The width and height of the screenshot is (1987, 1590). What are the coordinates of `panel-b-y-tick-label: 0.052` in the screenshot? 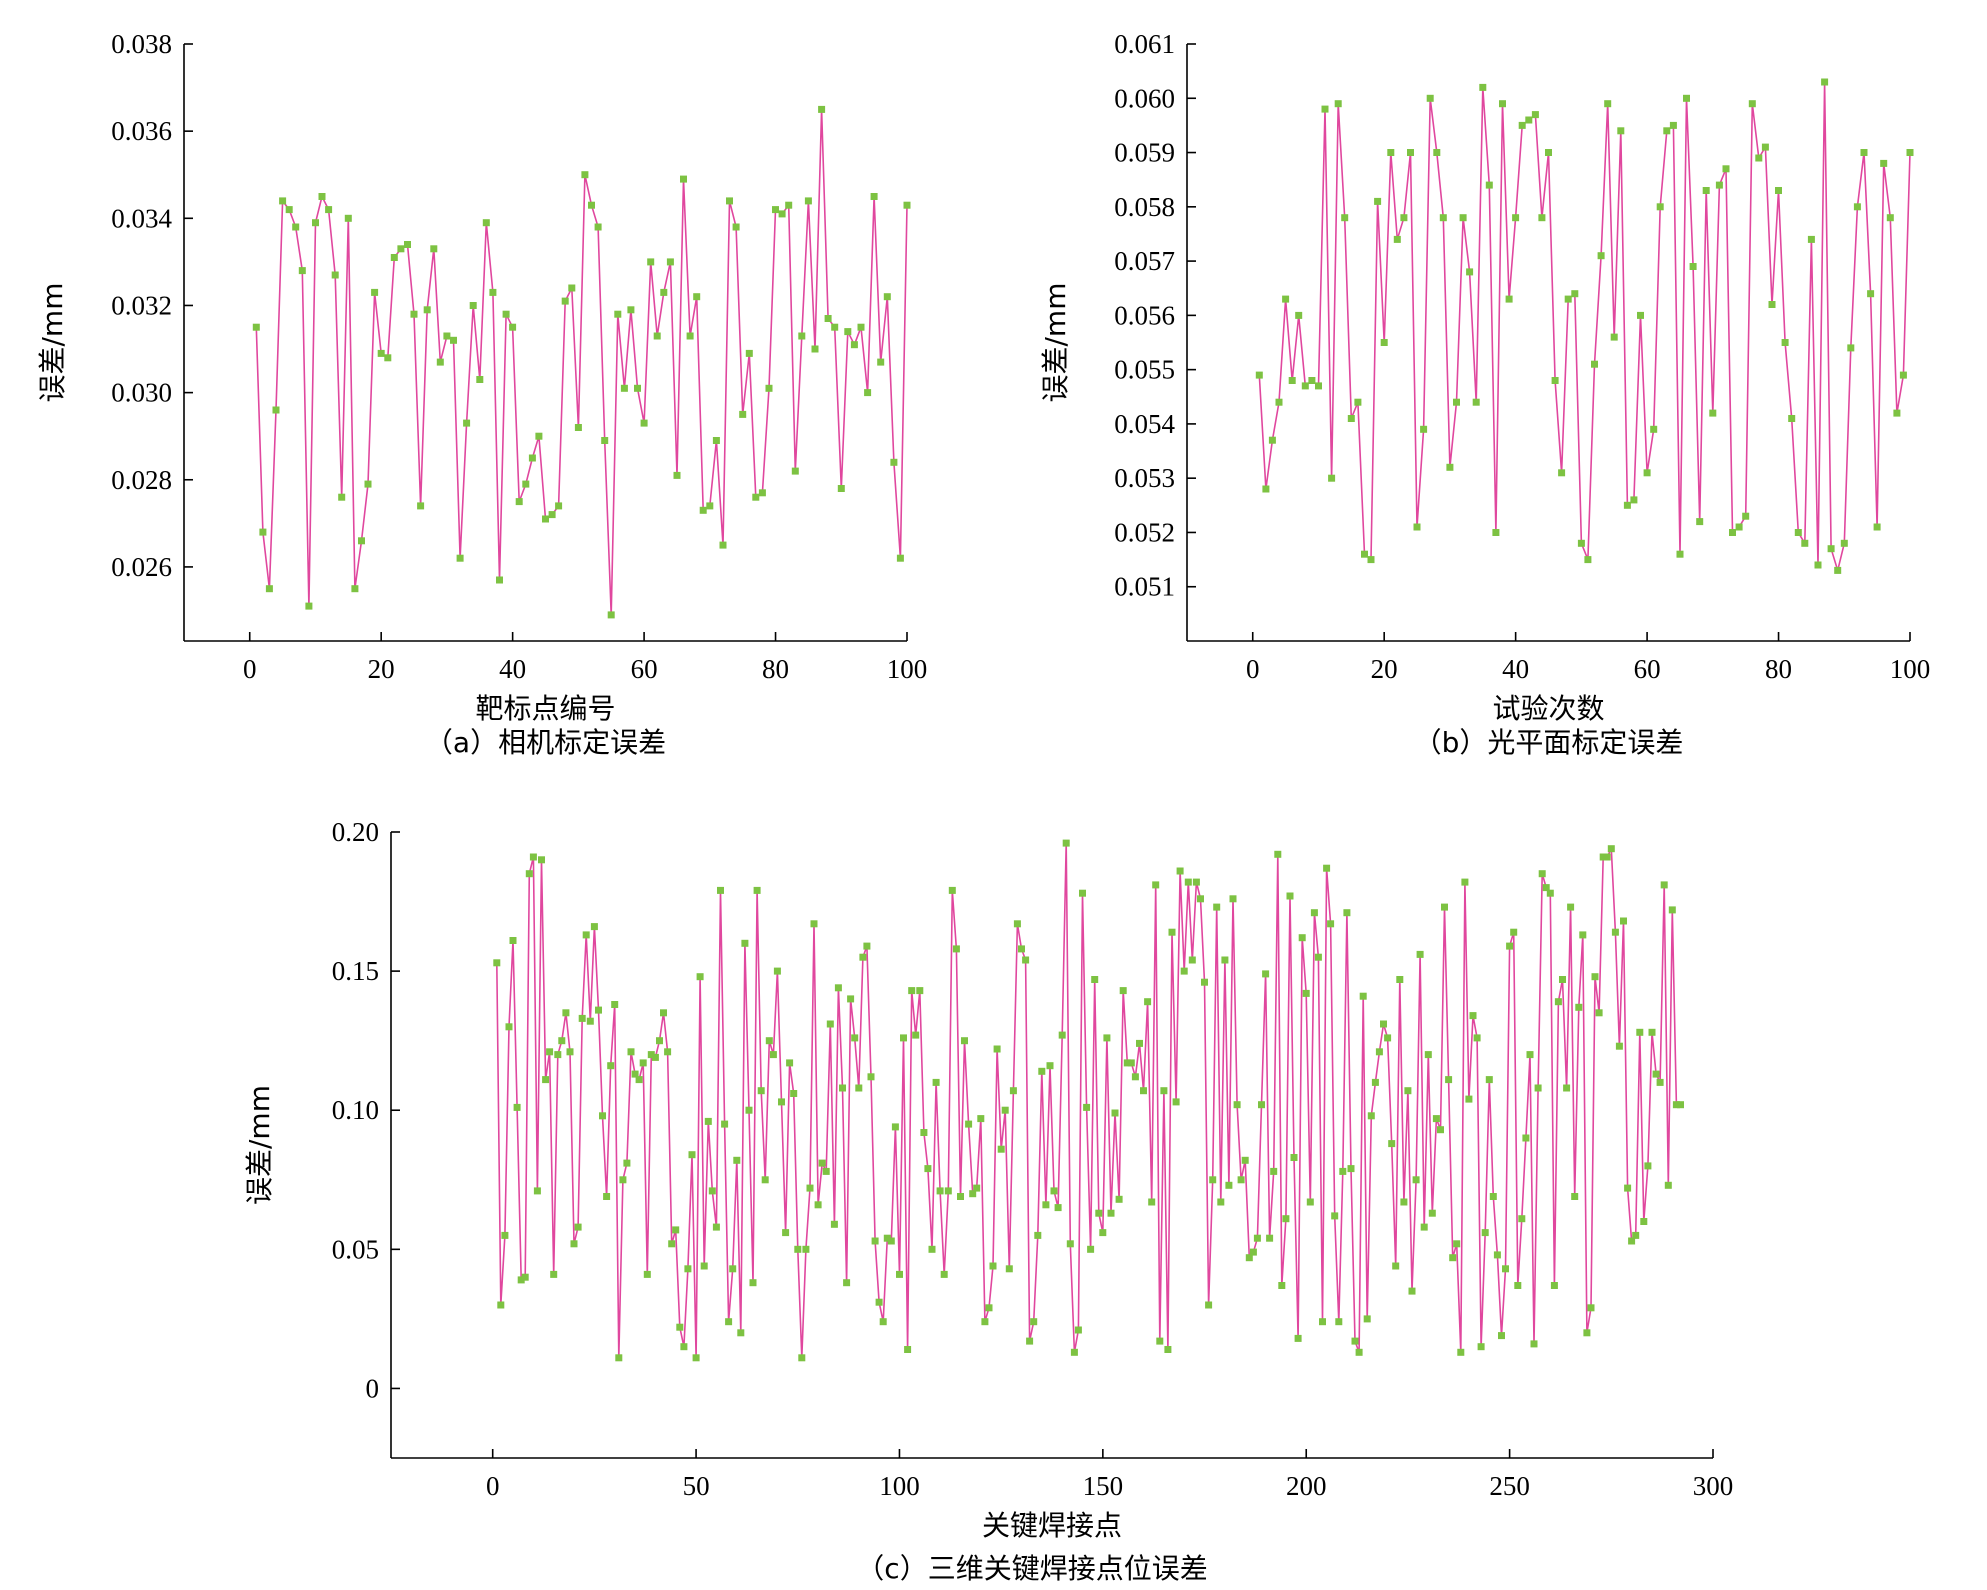 It's located at (1144, 532).